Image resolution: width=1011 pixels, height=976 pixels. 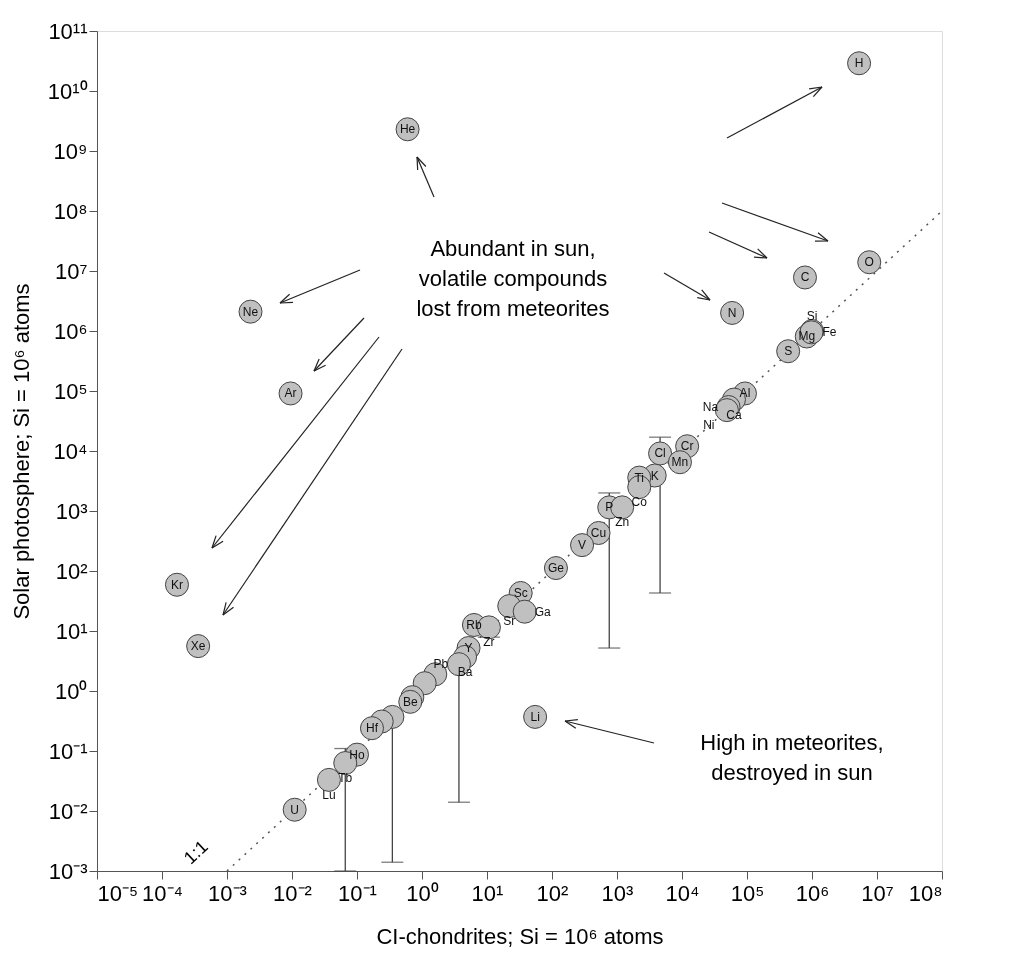 What do you see at coordinates (556, 568) in the screenshot?
I see `data-label: Ge` at bounding box center [556, 568].